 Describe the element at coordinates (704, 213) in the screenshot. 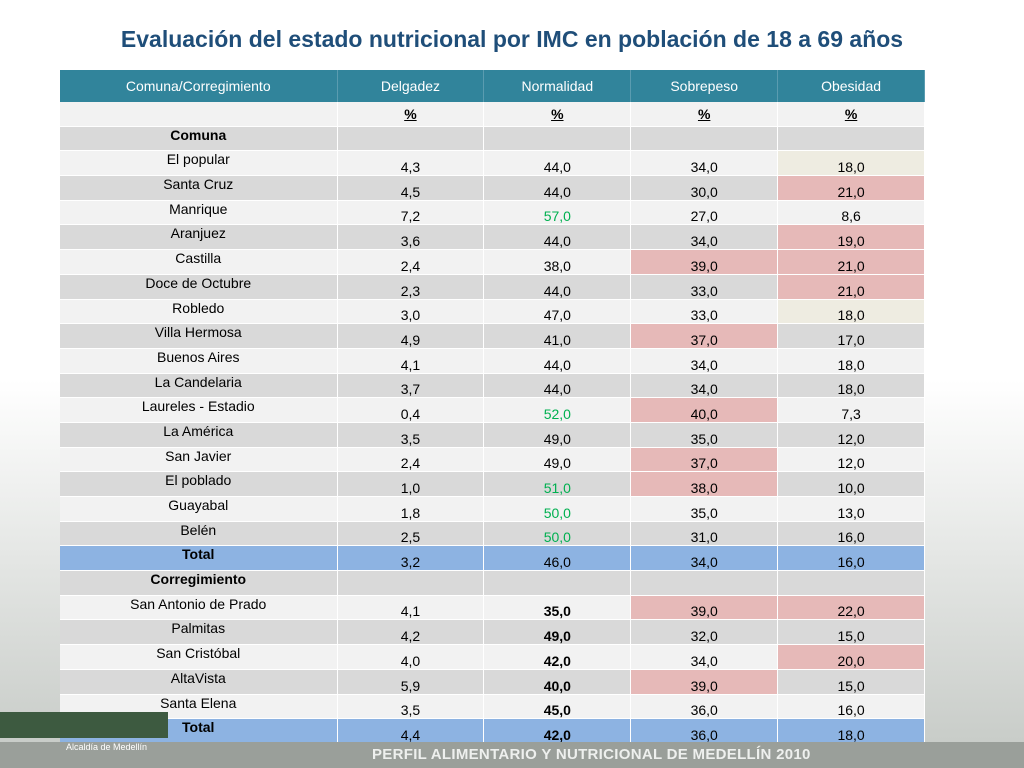

I see `value-cell: 27,0` at that location.